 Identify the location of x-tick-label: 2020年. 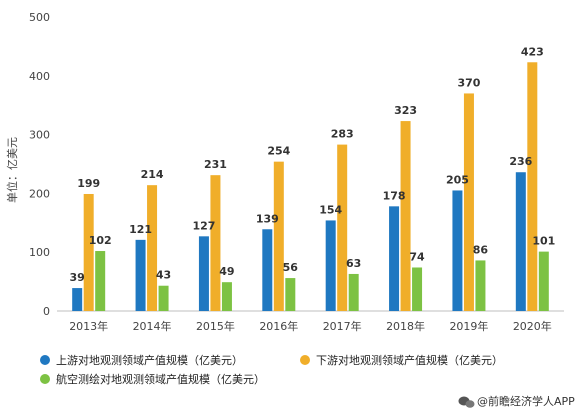
(532, 326).